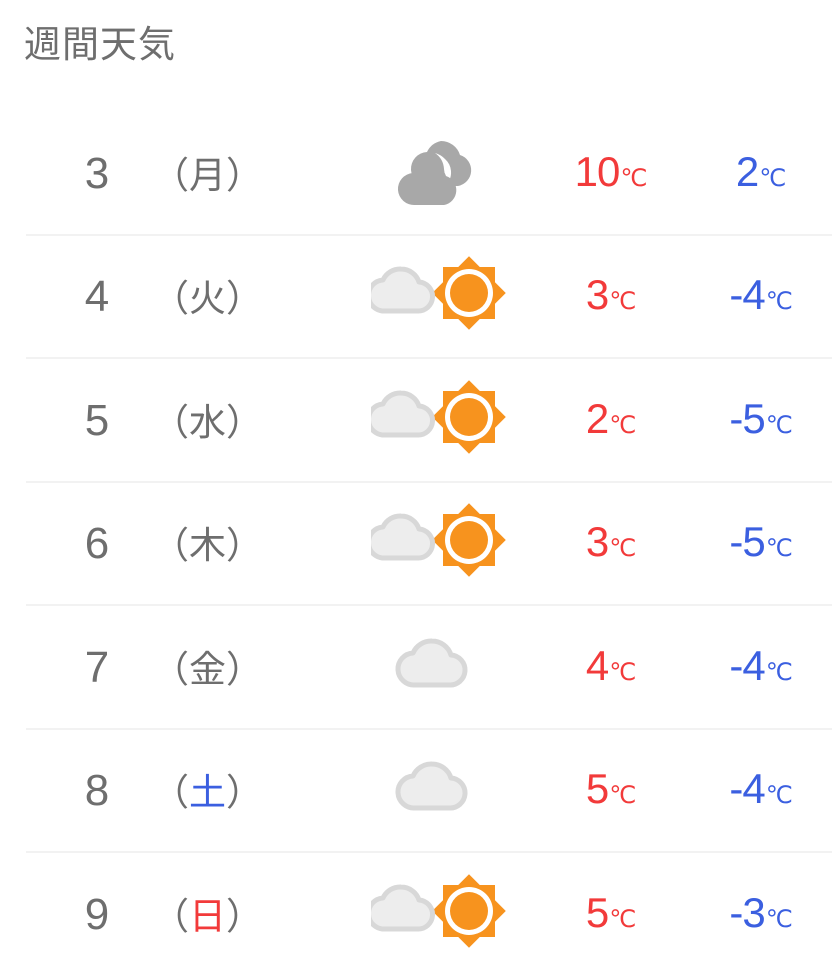  What do you see at coordinates (207, 175) in the screenshot?
I see `weekday-char: 月` at bounding box center [207, 175].